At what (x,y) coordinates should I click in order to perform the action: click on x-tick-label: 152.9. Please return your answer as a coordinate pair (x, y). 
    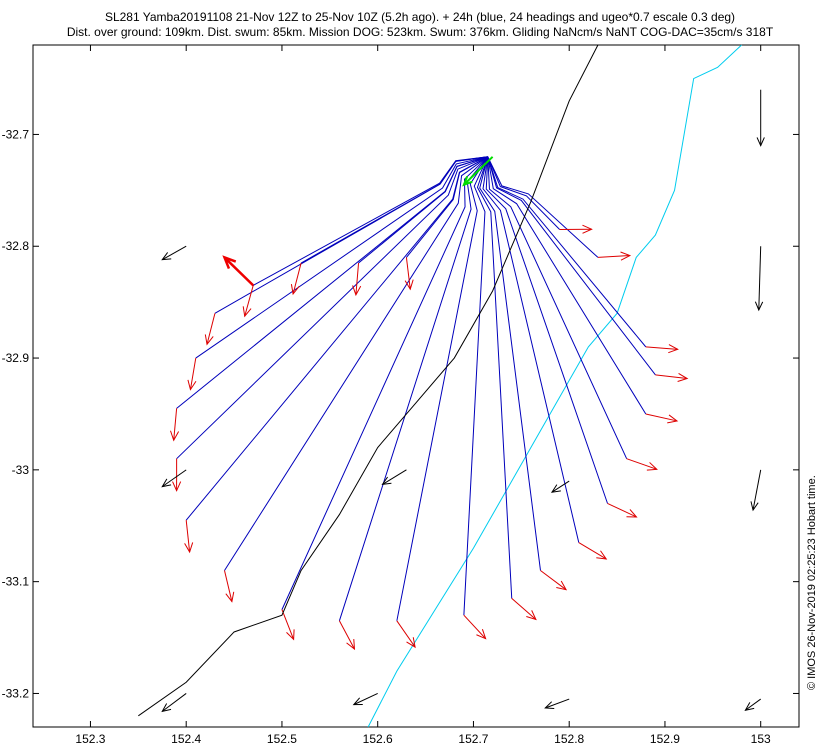
    Looking at the image, I should click on (665, 739).